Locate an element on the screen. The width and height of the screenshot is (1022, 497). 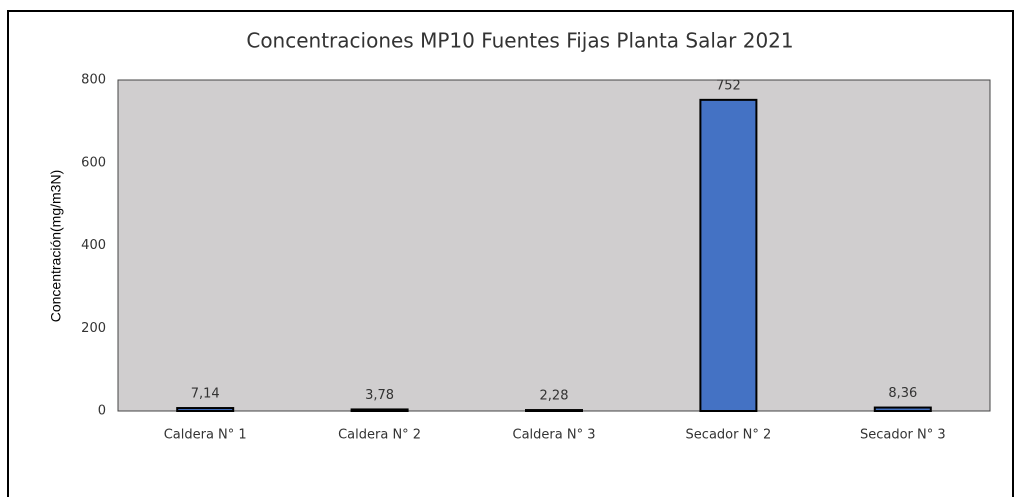
x-tick-label: Secador N° 3 is located at coordinates (903, 435).